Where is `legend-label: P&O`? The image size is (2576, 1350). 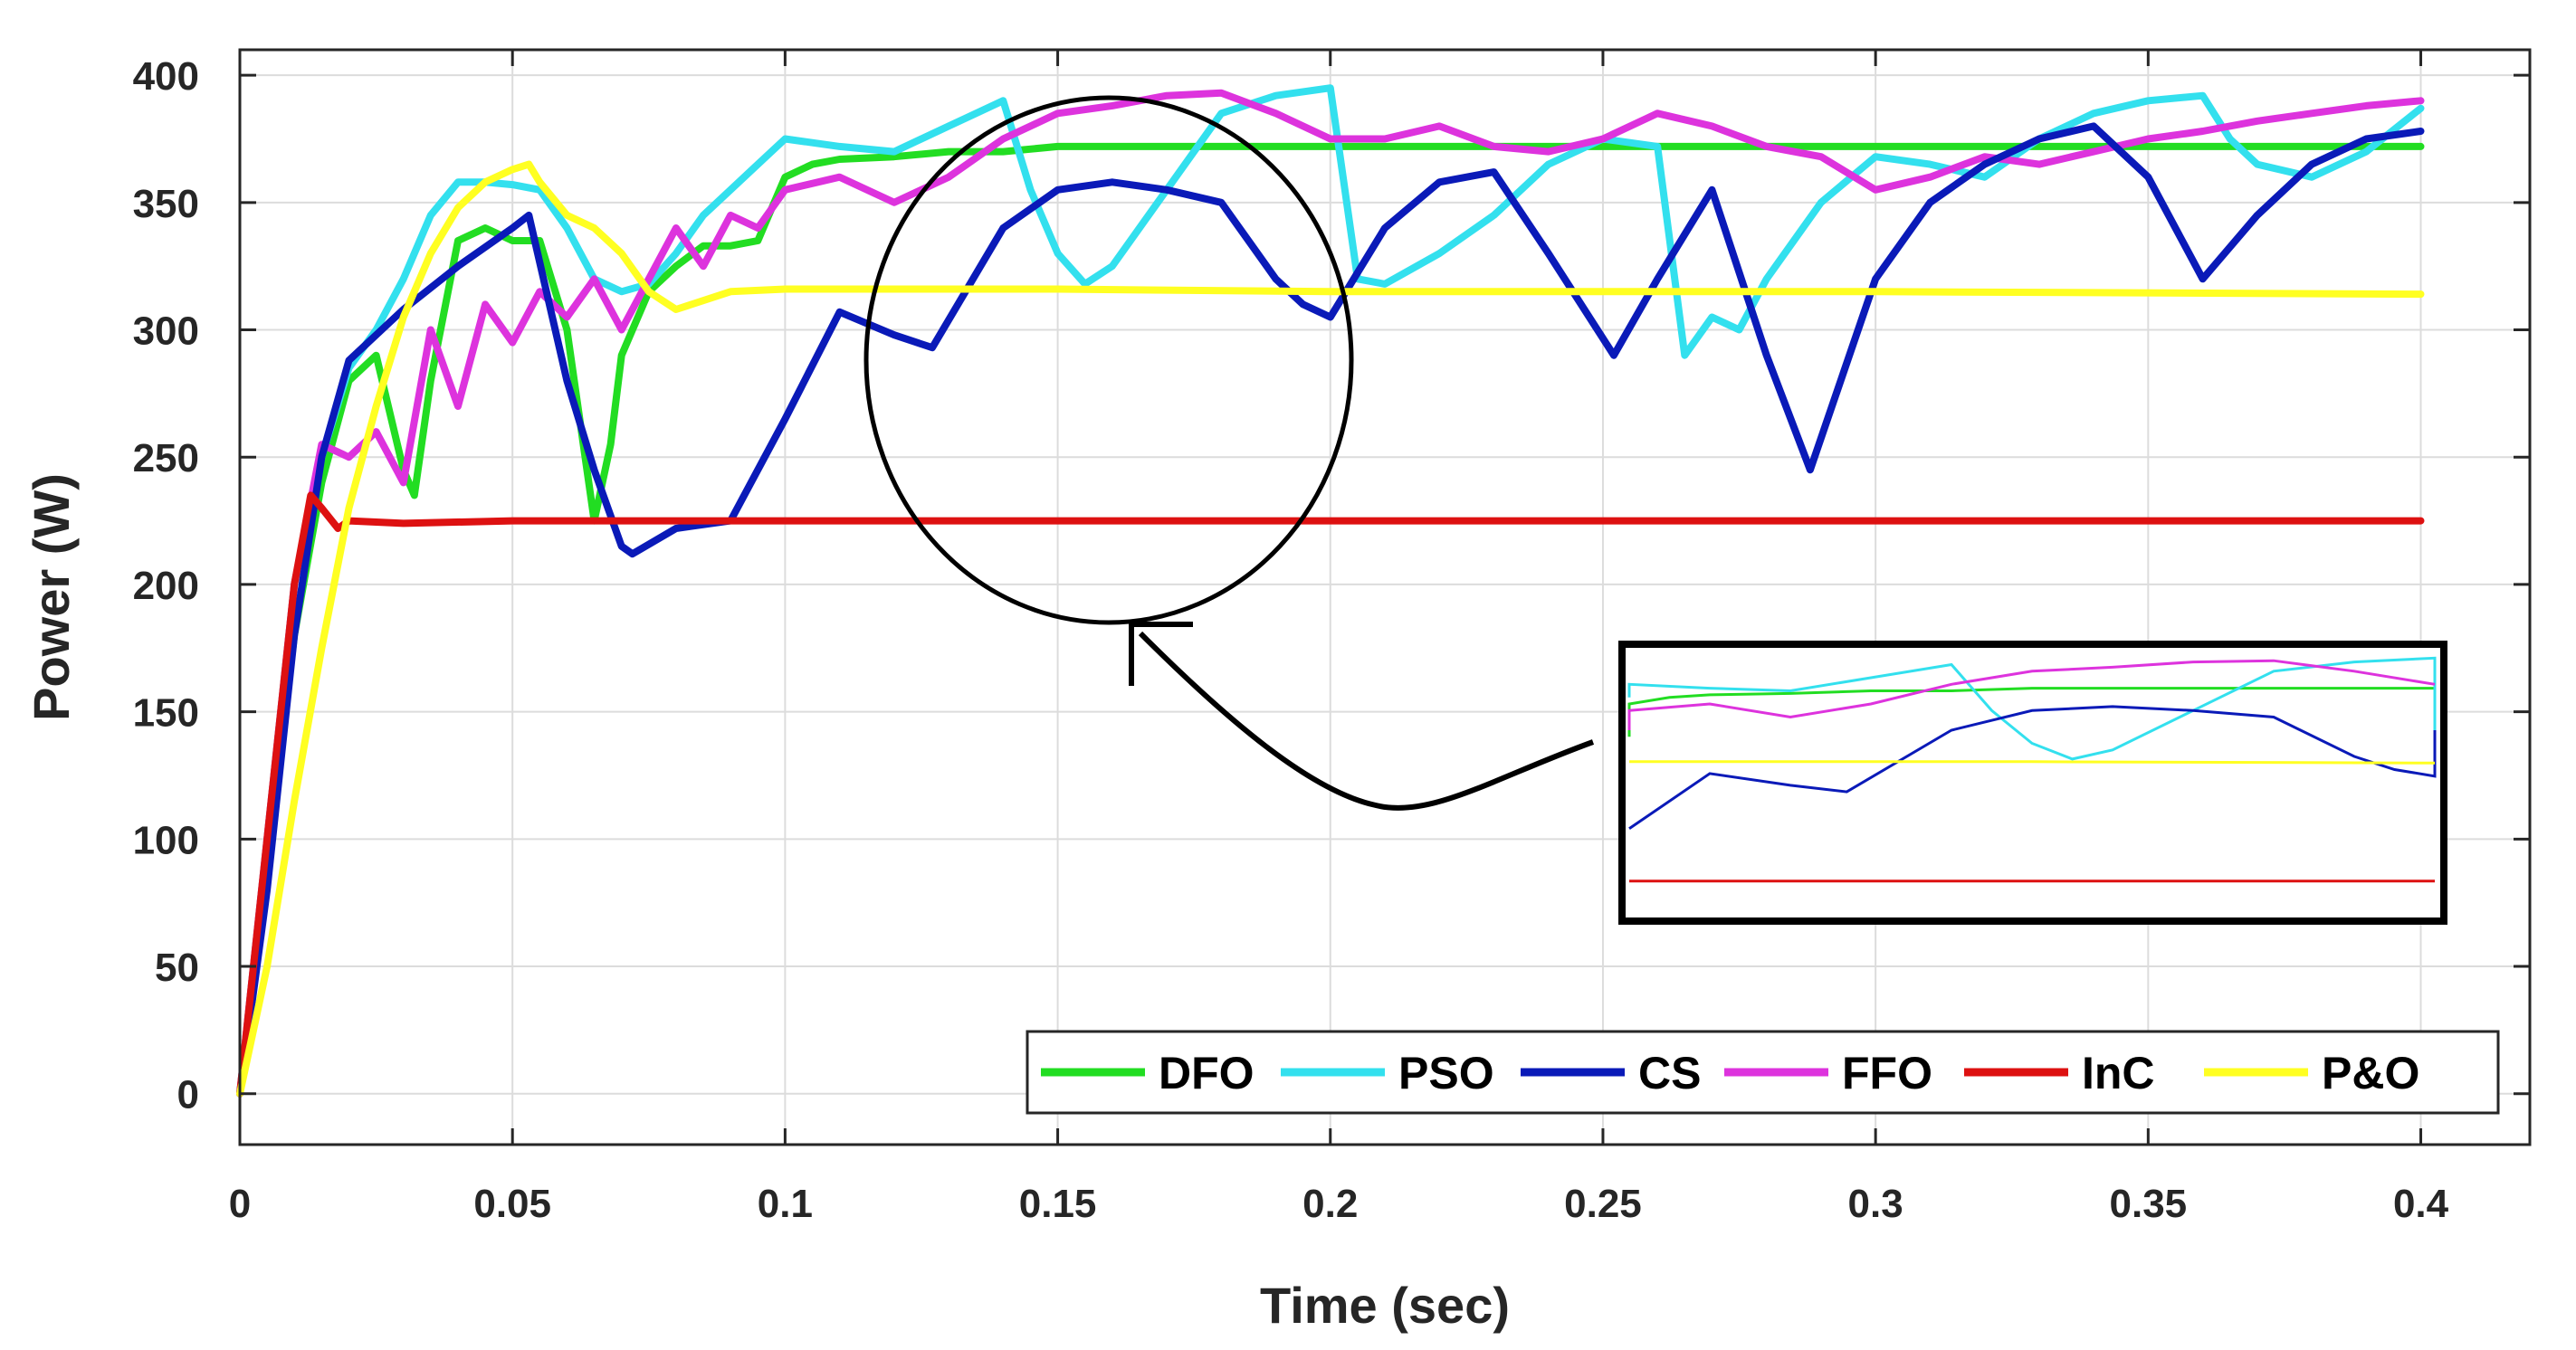 legend-label: P&O is located at coordinates (2370, 1073).